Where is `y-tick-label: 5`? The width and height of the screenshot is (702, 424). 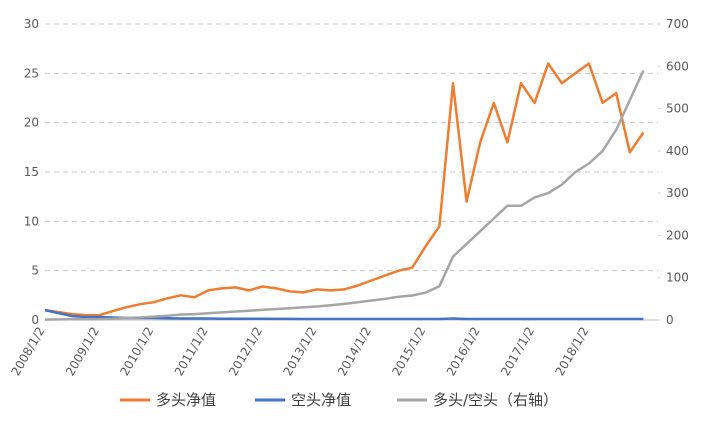
y-tick-label: 5 is located at coordinates (35, 271).